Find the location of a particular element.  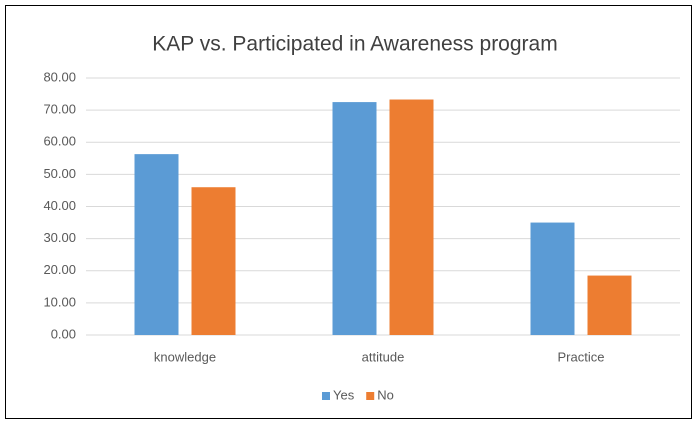

x-tick-label: knowledge is located at coordinates (185, 356).